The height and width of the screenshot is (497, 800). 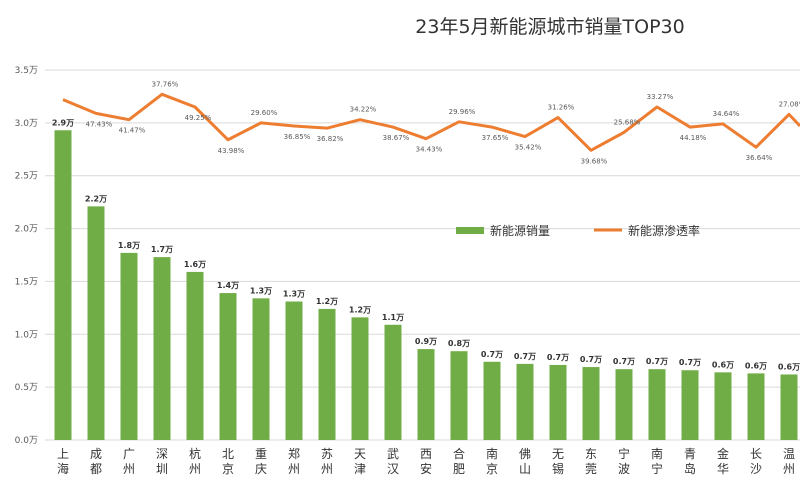 What do you see at coordinates (462, 112) in the screenshot?
I see `penetration-value-label: 29.96%` at bounding box center [462, 112].